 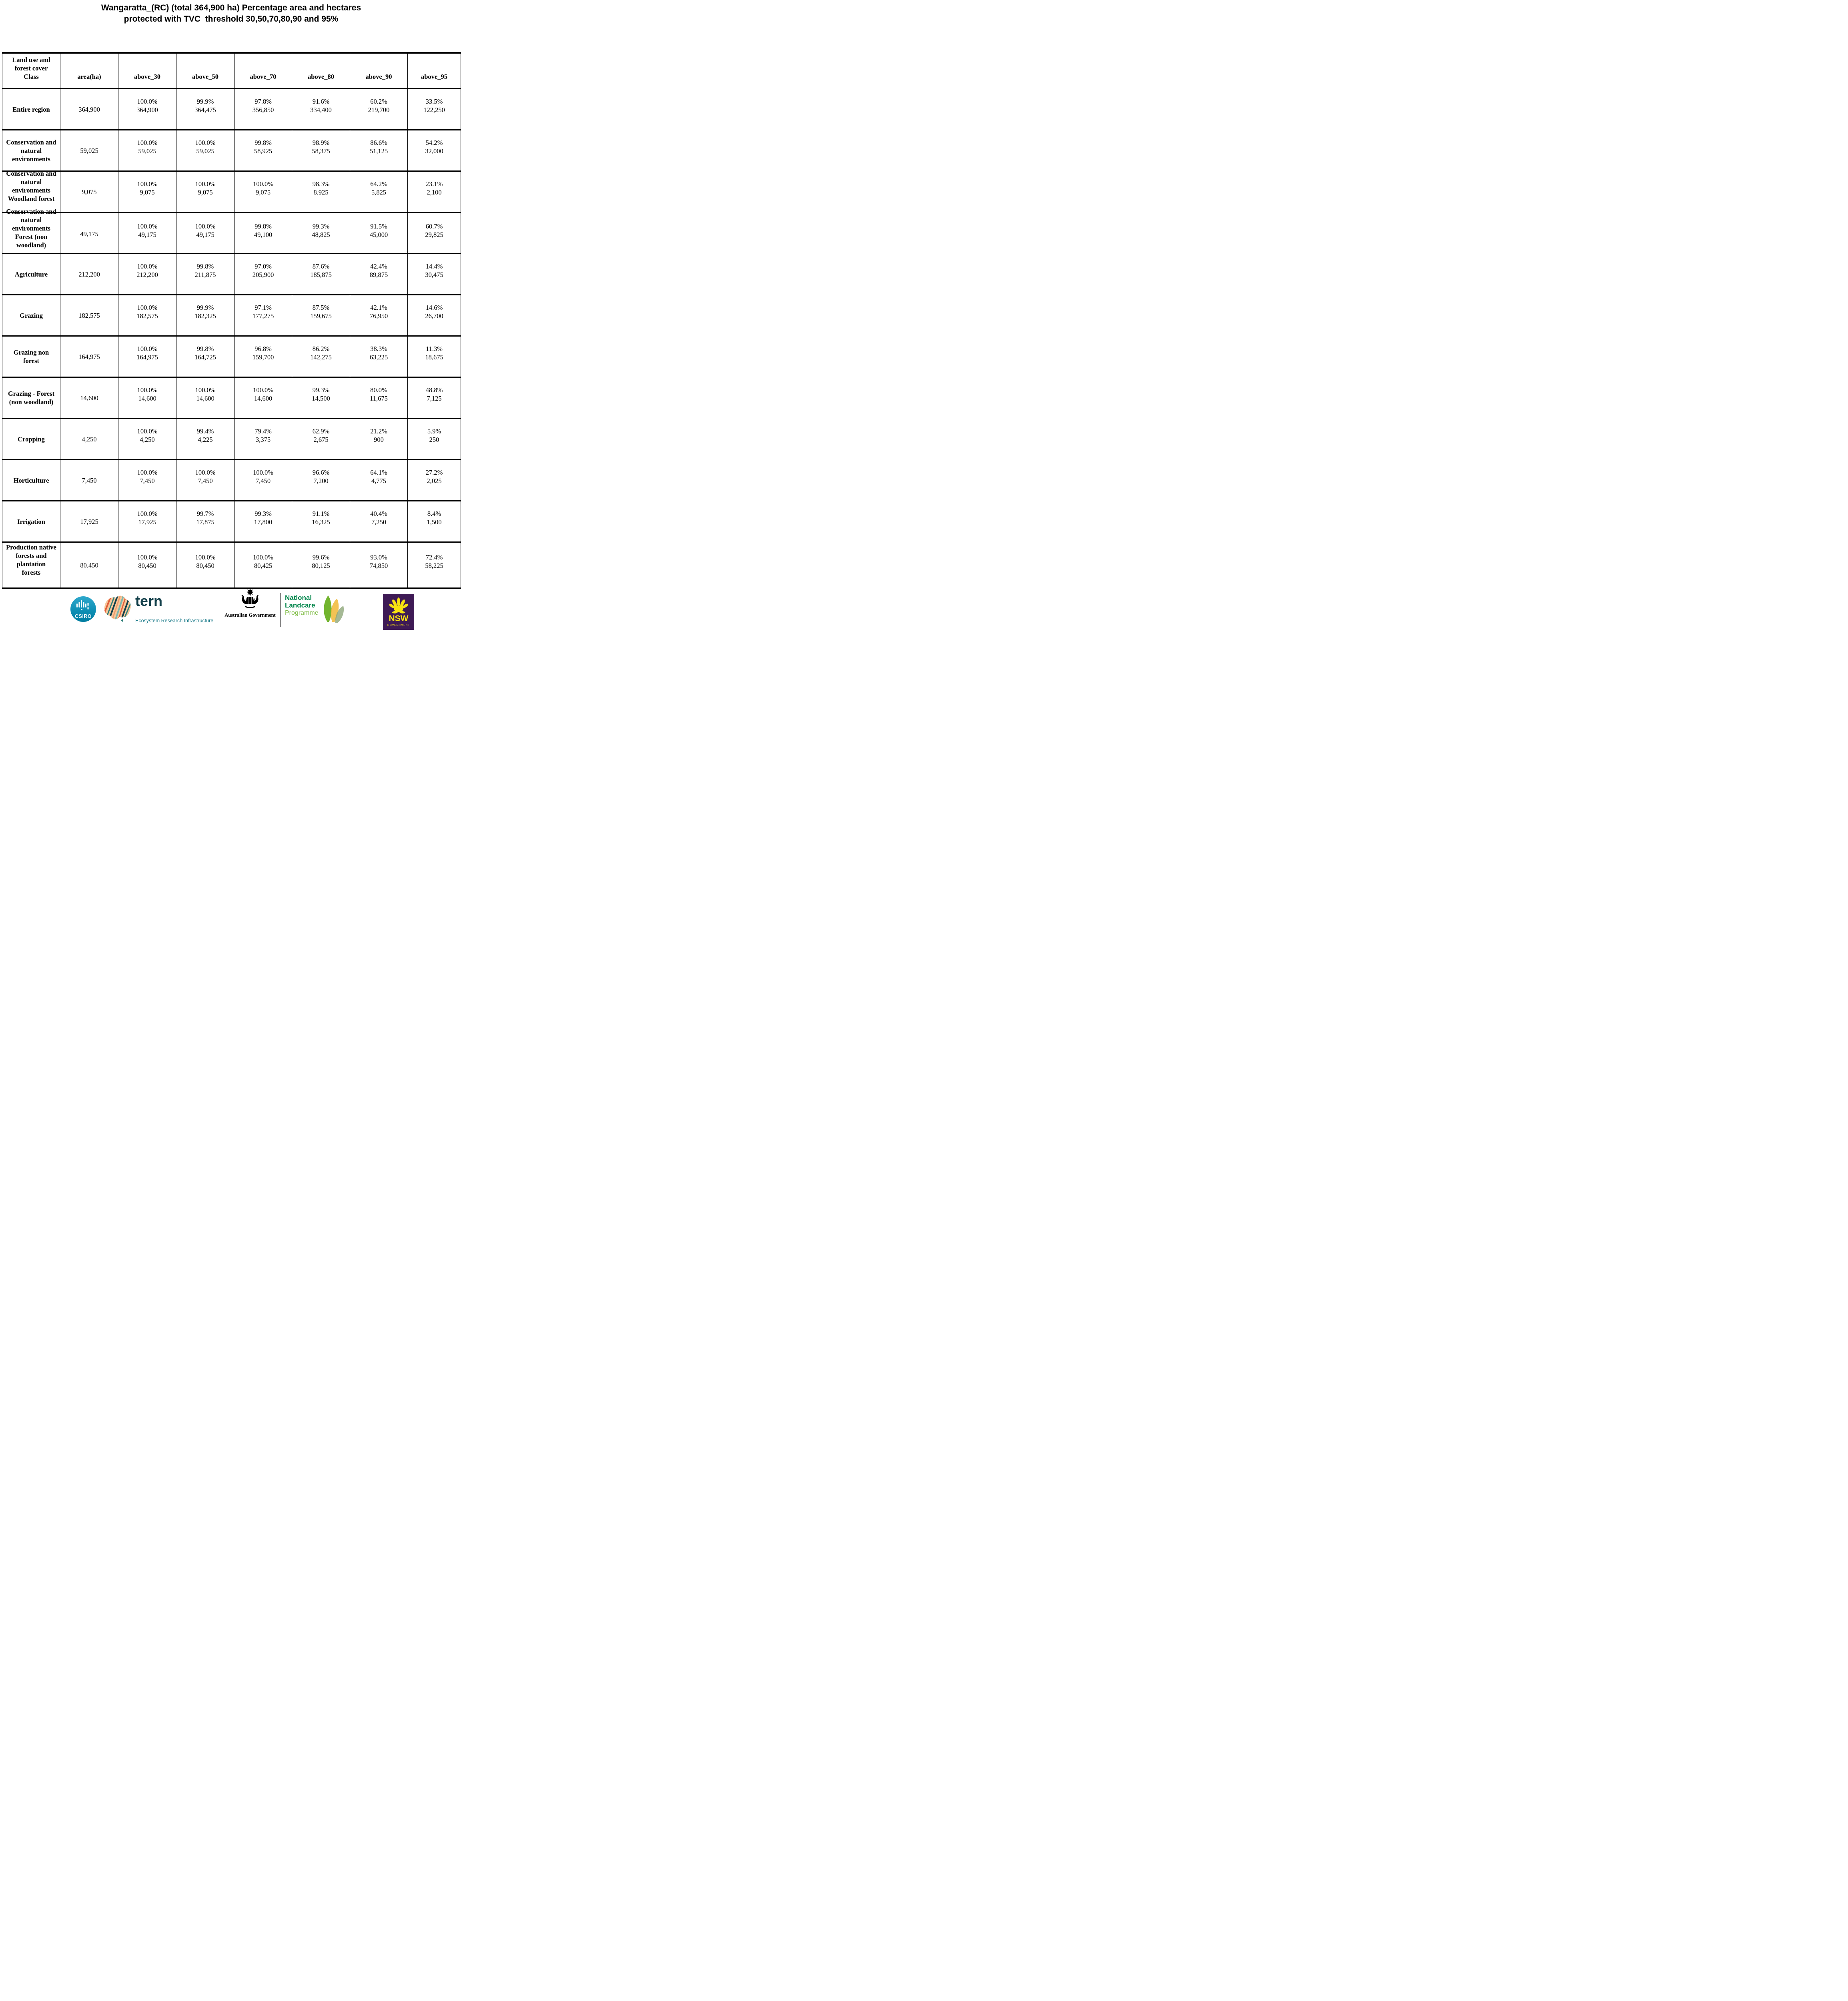 I want to click on area-cell: 182,575, so click(x=89, y=315).